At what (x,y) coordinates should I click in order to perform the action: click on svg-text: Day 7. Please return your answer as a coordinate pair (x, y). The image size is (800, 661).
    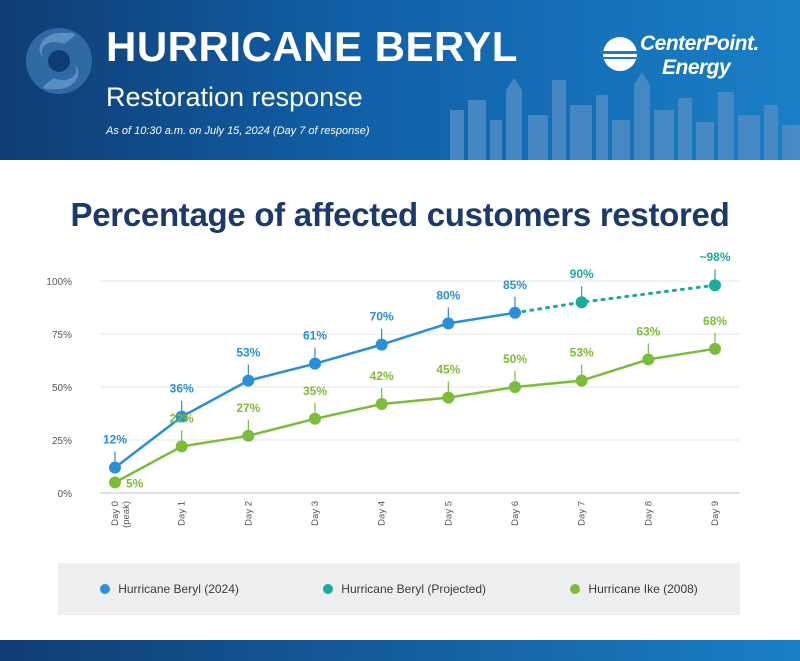
    Looking at the image, I should click on (582, 513).